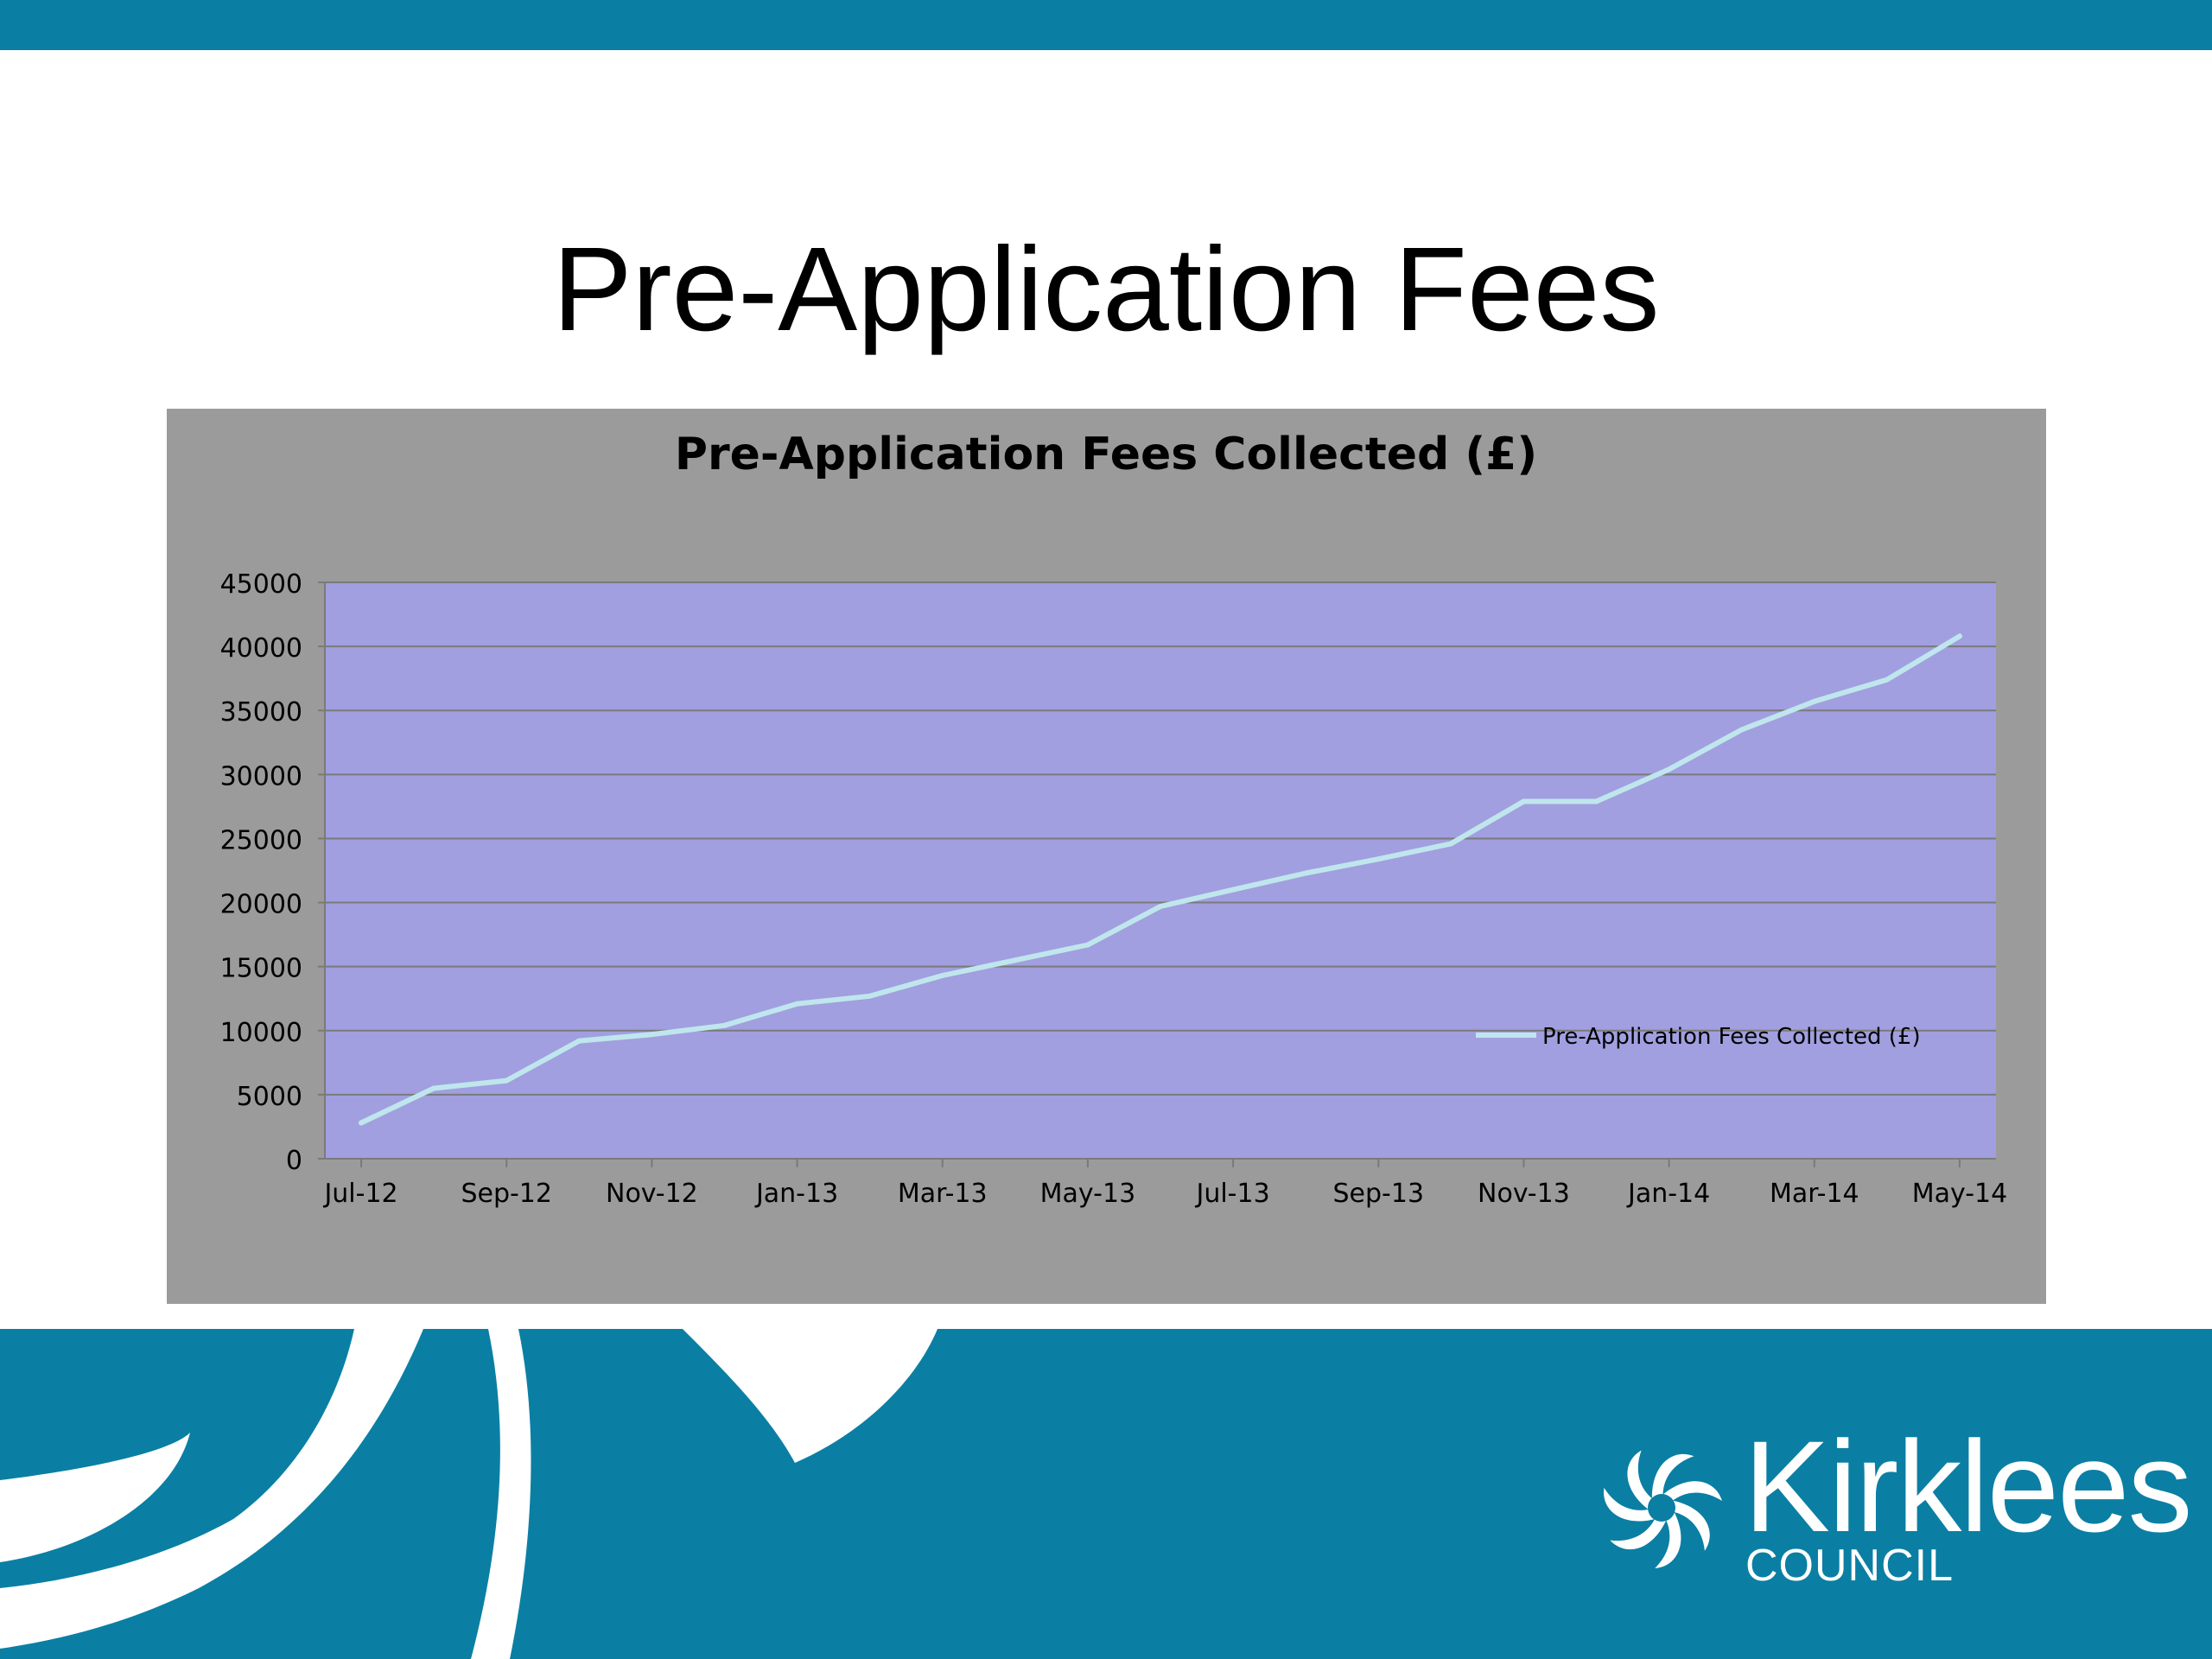 The height and width of the screenshot is (1659, 2212). I want to click on x-tick-label: Mar-14, so click(1814, 1194).